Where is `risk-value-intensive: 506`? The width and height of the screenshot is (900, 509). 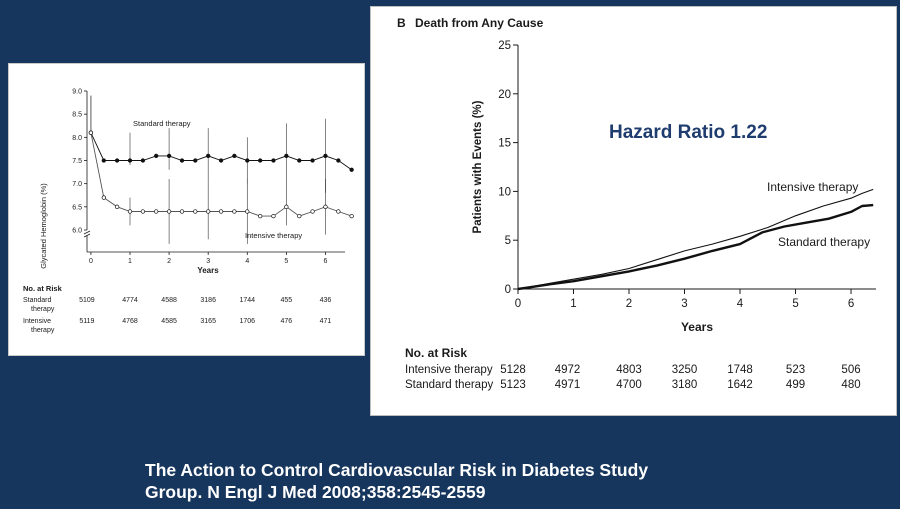
risk-value-intensive: 506 is located at coordinates (850, 370).